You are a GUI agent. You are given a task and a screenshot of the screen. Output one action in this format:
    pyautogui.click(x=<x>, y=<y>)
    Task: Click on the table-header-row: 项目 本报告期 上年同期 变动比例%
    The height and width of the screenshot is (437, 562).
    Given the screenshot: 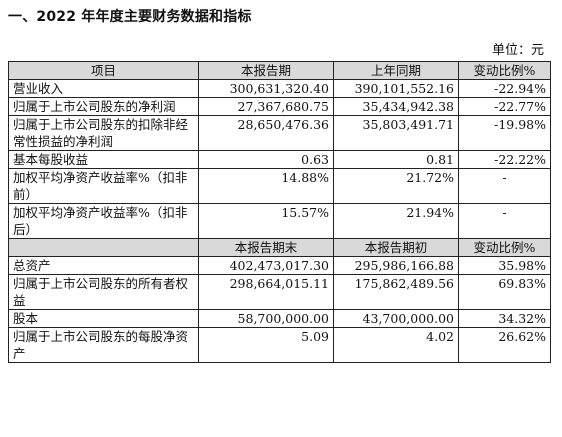 What is the action you would take?
    pyautogui.click(x=279, y=70)
    